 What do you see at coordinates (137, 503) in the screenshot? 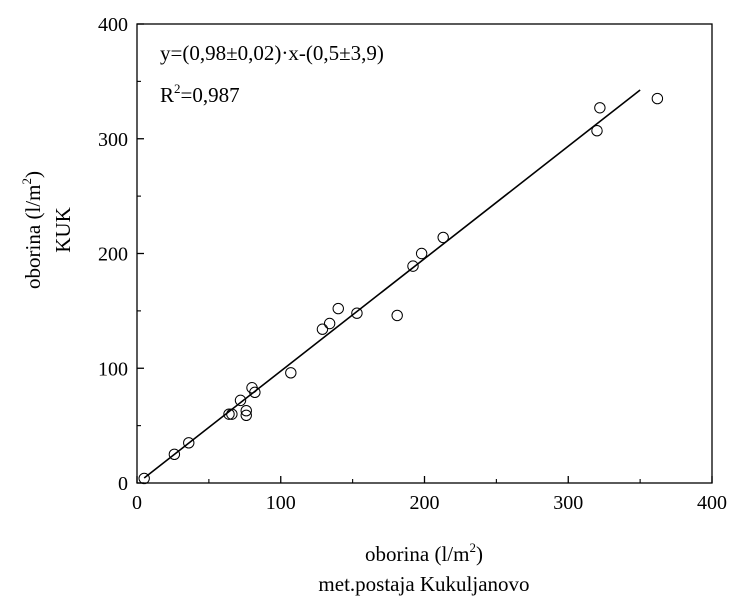
I see `x-tick-label: 0` at bounding box center [137, 503].